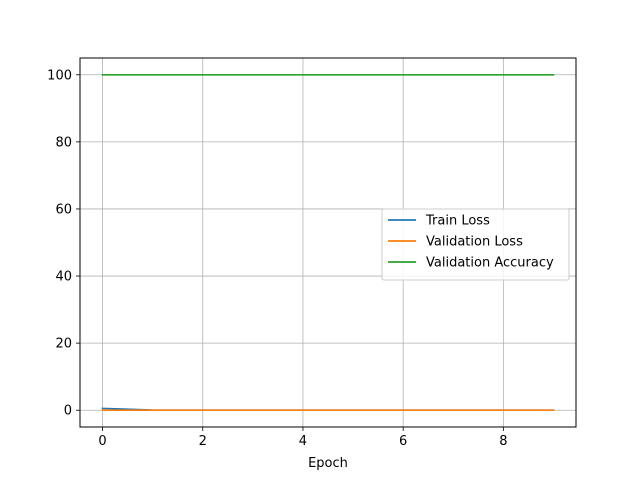  What do you see at coordinates (303, 441) in the screenshot?
I see `x-tick-label: 4` at bounding box center [303, 441].